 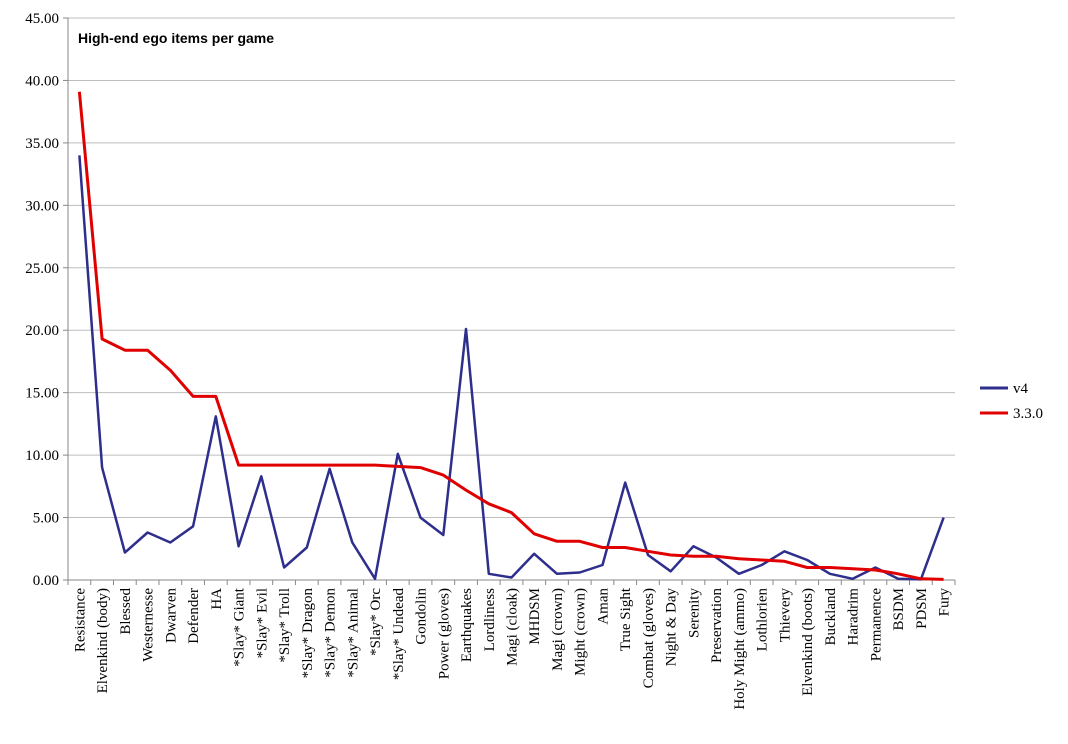 I want to click on x-tick-label: *Slay* Undead, so click(x=399, y=634).